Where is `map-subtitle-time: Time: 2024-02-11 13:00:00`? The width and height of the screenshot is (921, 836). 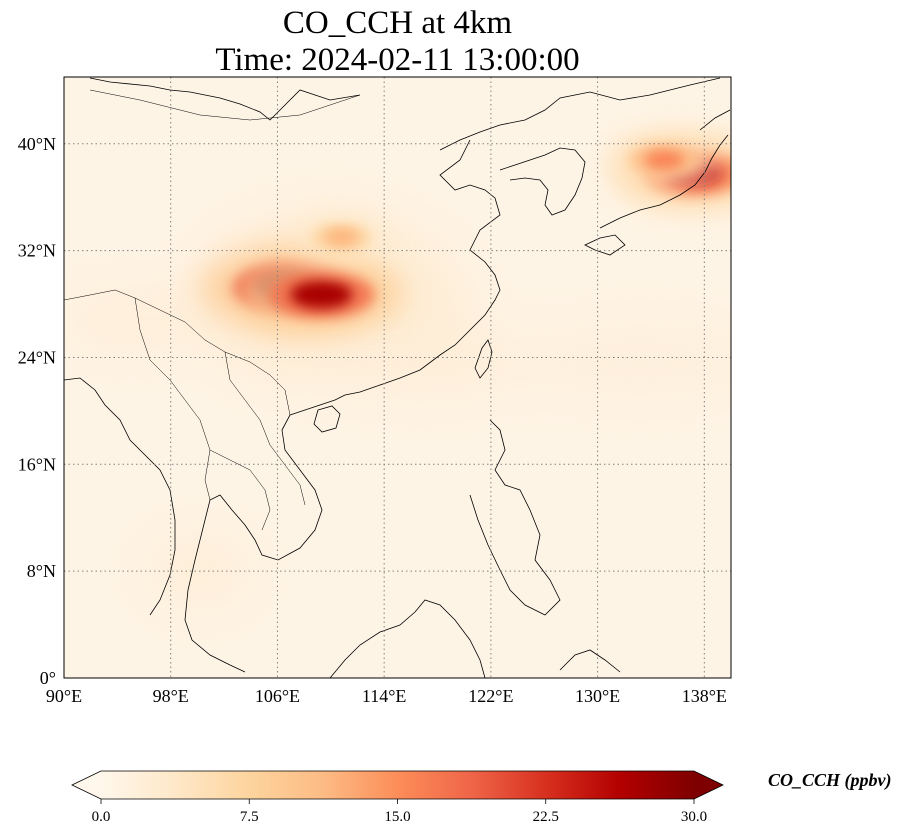 map-subtitle-time: Time: 2024-02-11 13:00:00 is located at coordinates (397, 60).